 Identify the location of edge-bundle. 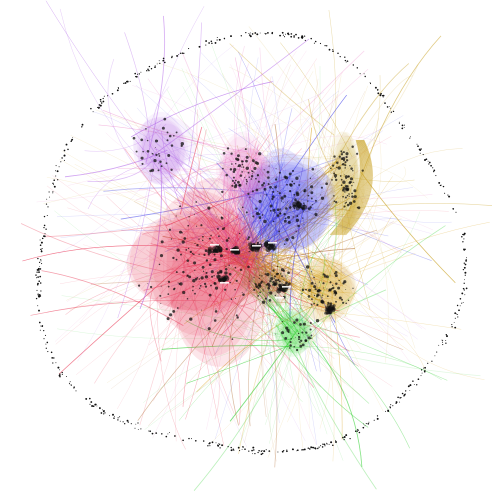
(353, 187).